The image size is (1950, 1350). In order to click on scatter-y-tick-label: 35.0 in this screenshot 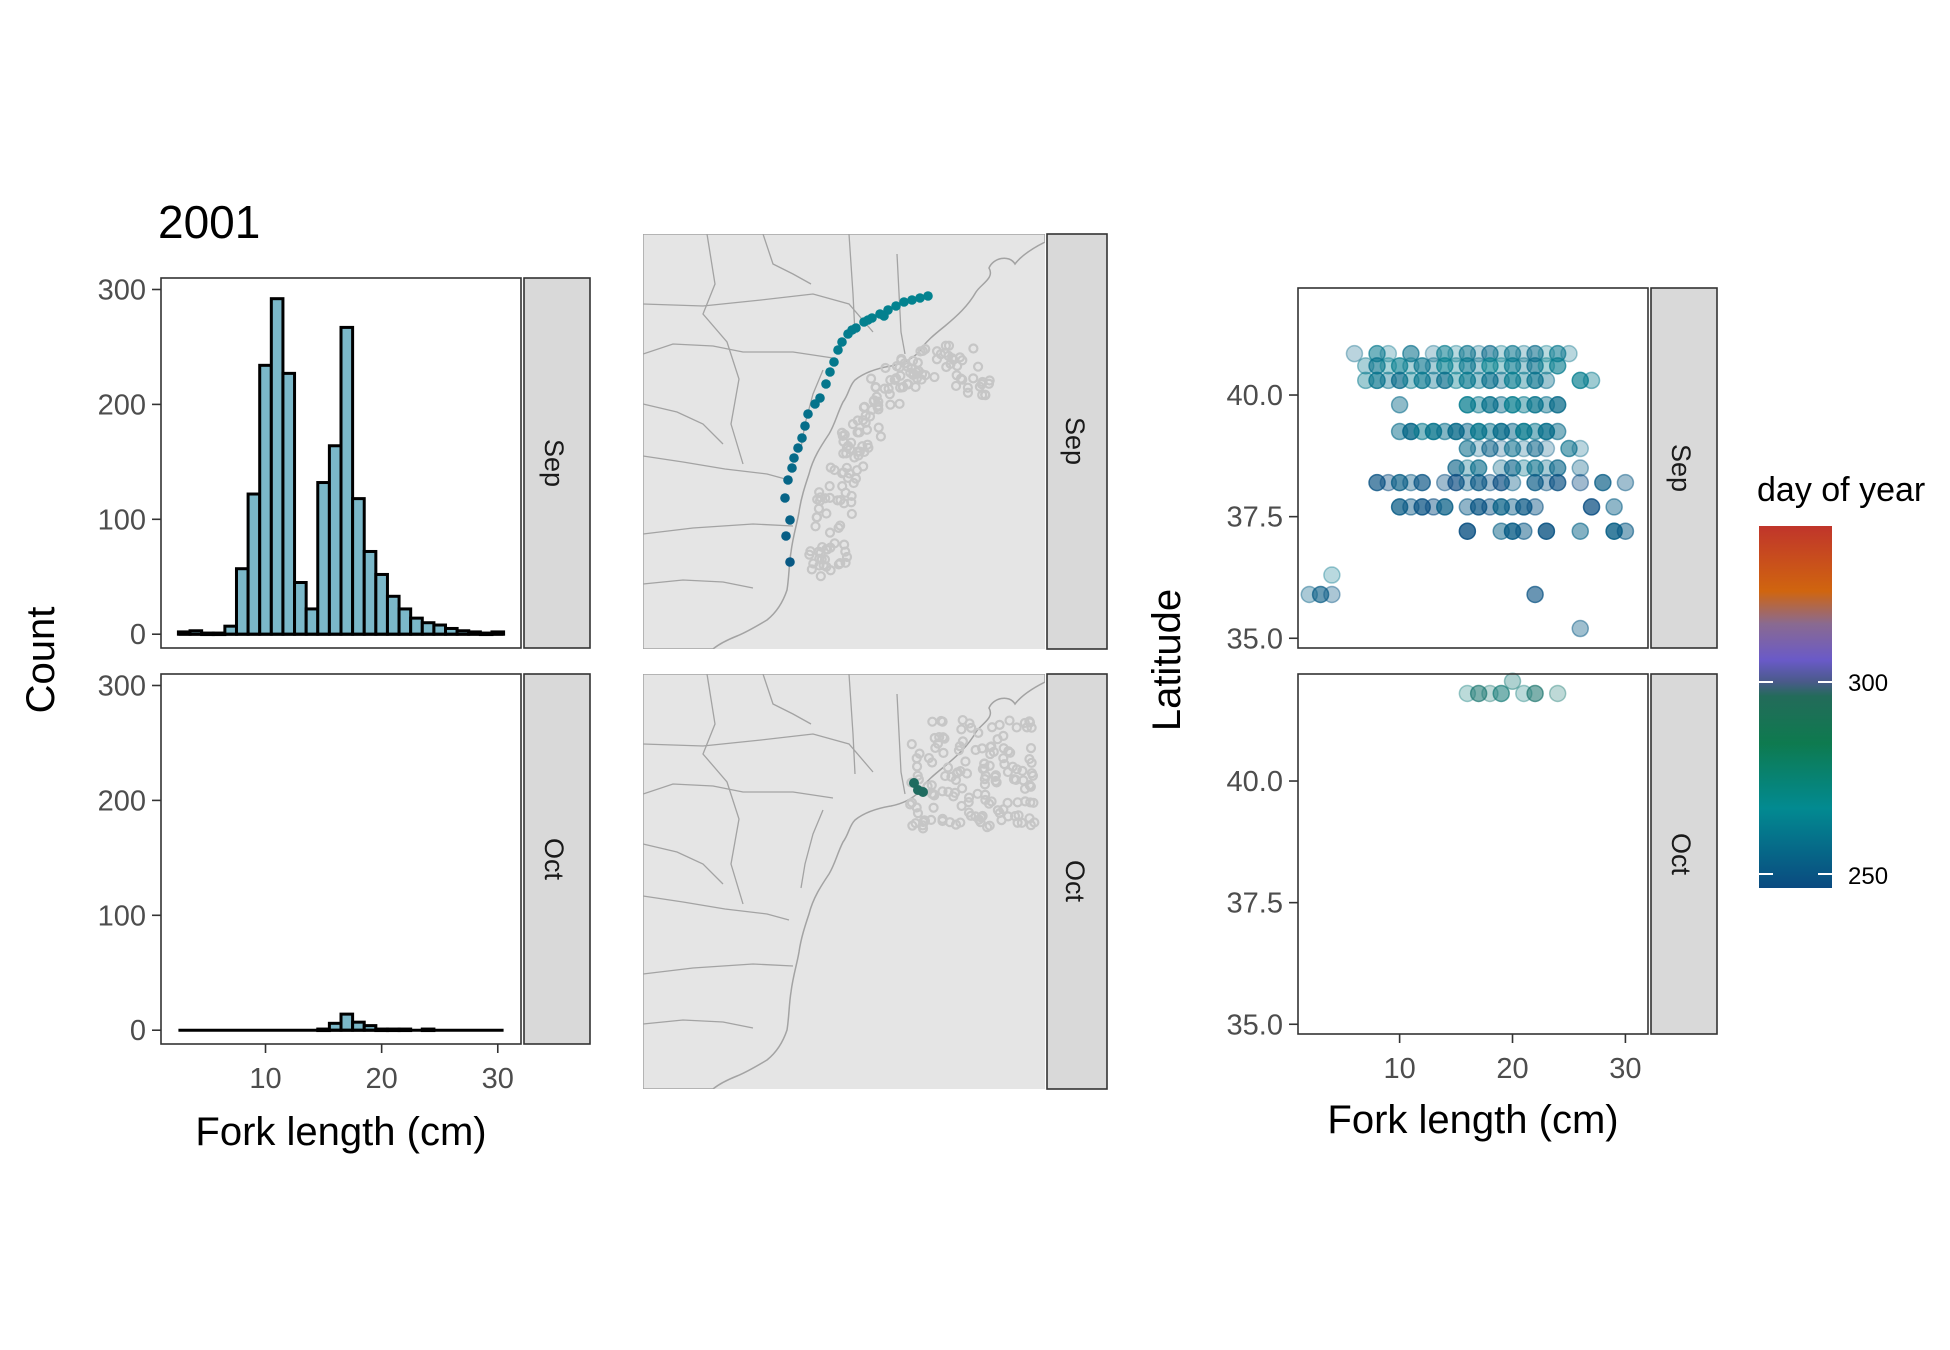, I will do `click(1255, 639)`.